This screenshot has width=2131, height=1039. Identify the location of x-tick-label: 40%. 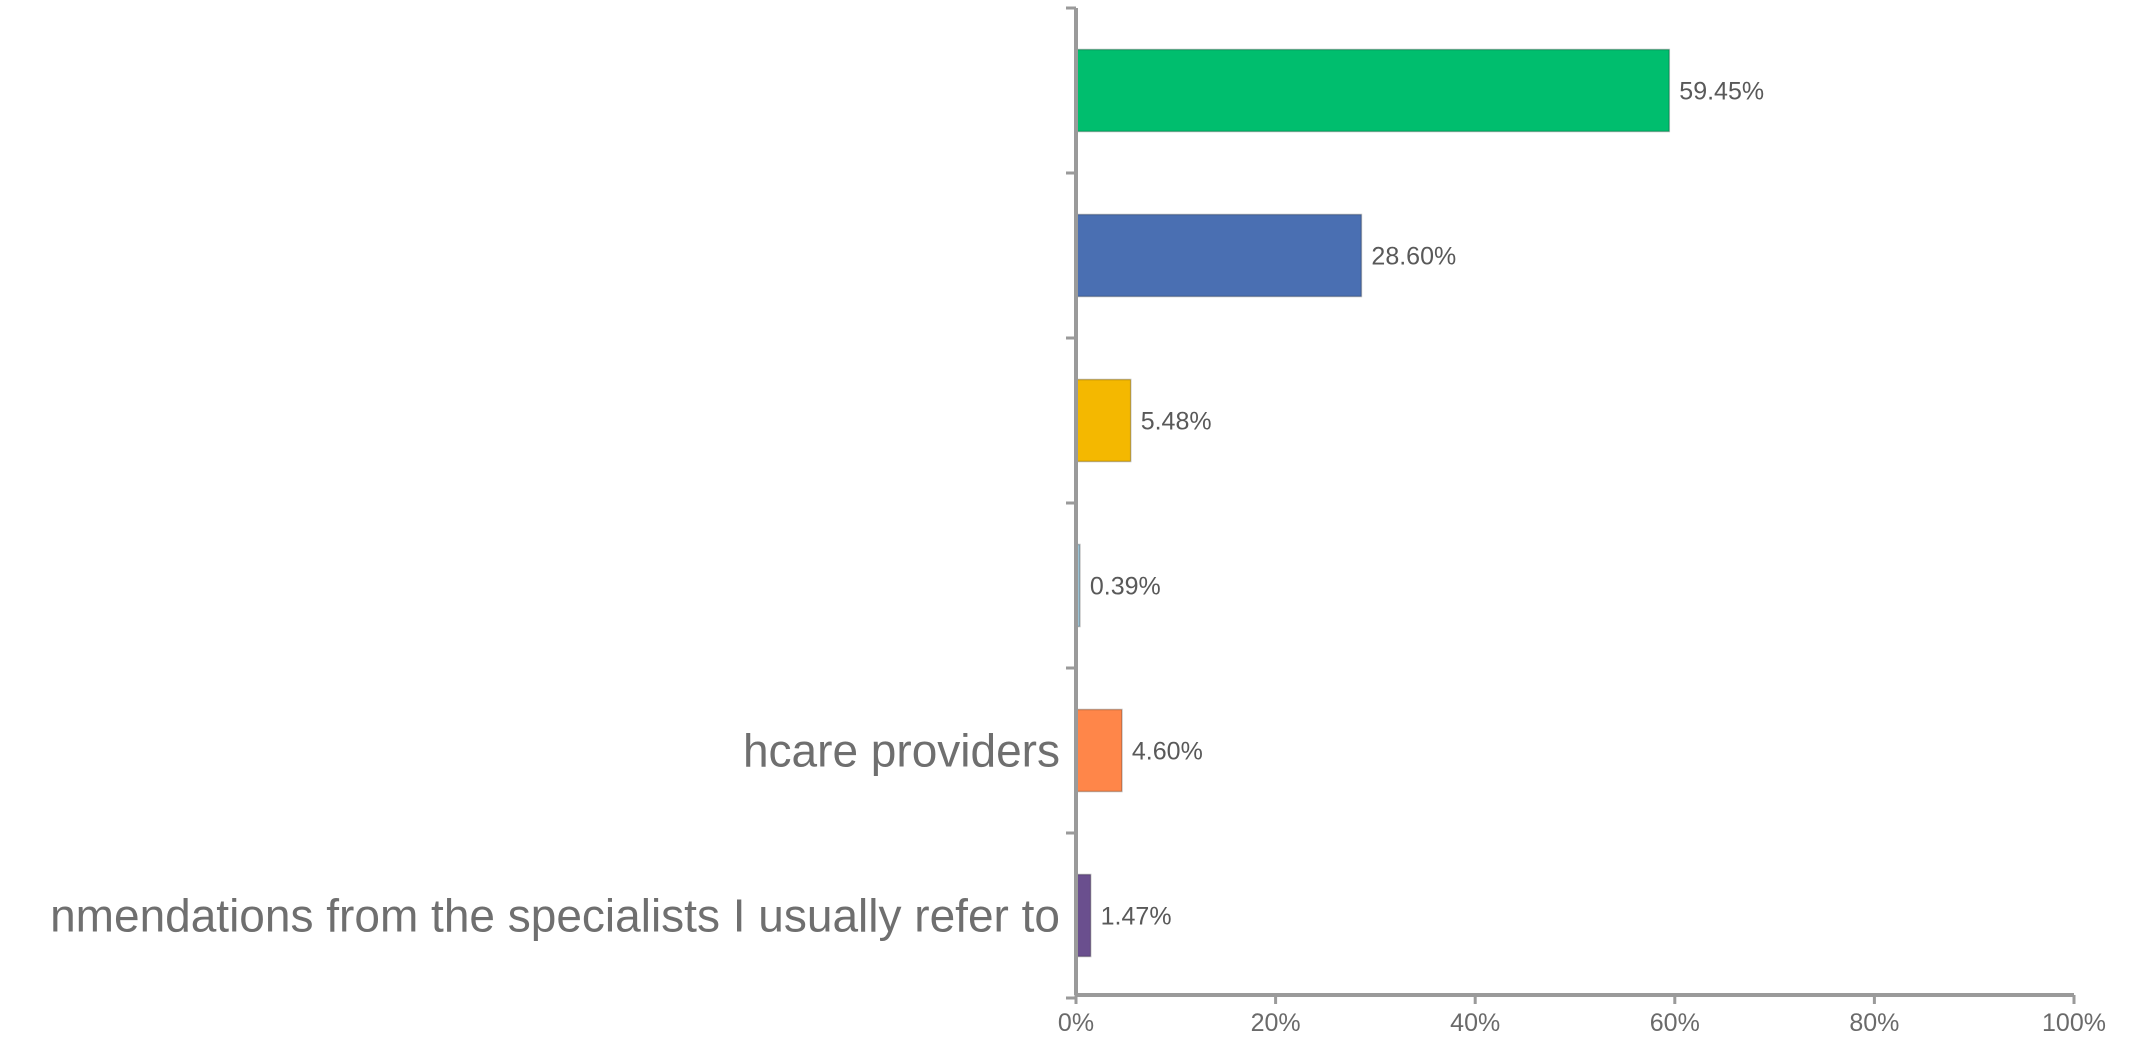
(1475, 1023).